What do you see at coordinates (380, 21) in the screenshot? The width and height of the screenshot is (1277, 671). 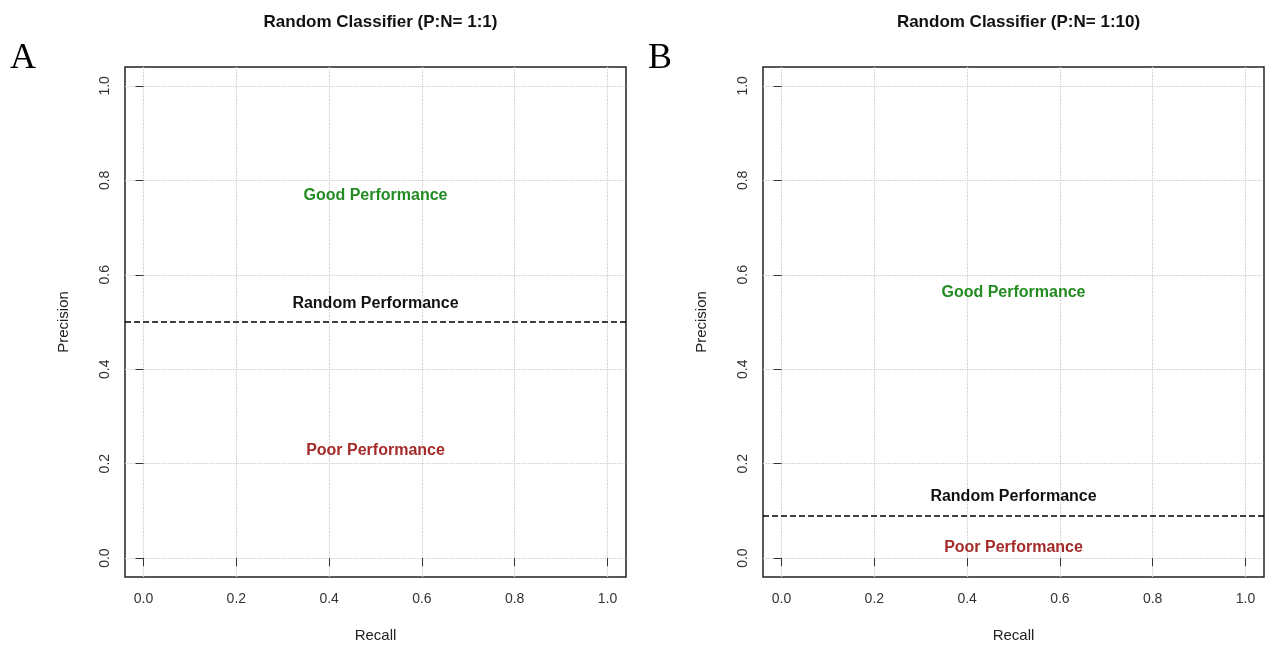 I see `chart-title: Random Classifier (P:N= 1:1)` at bounding box center [380, 21].